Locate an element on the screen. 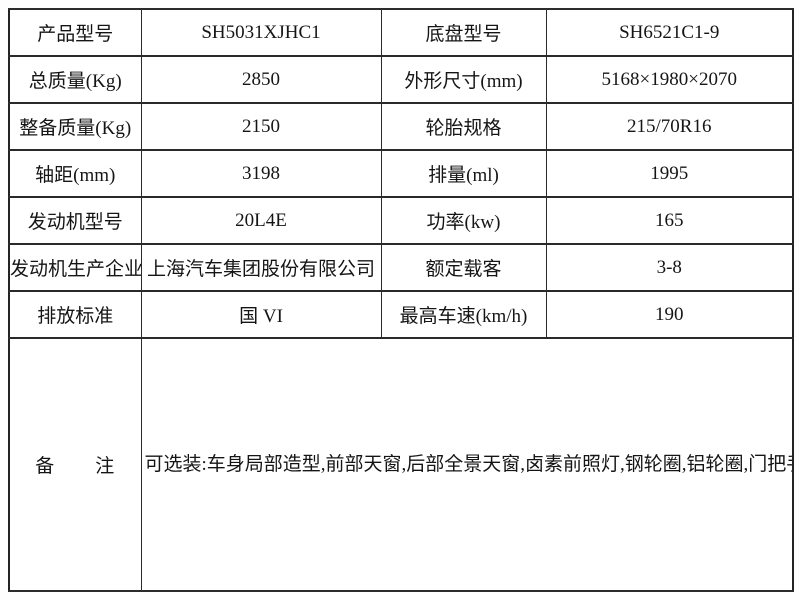  spec-label-tire-spec: 轮胎规格 is located at coordinates (463, 126).